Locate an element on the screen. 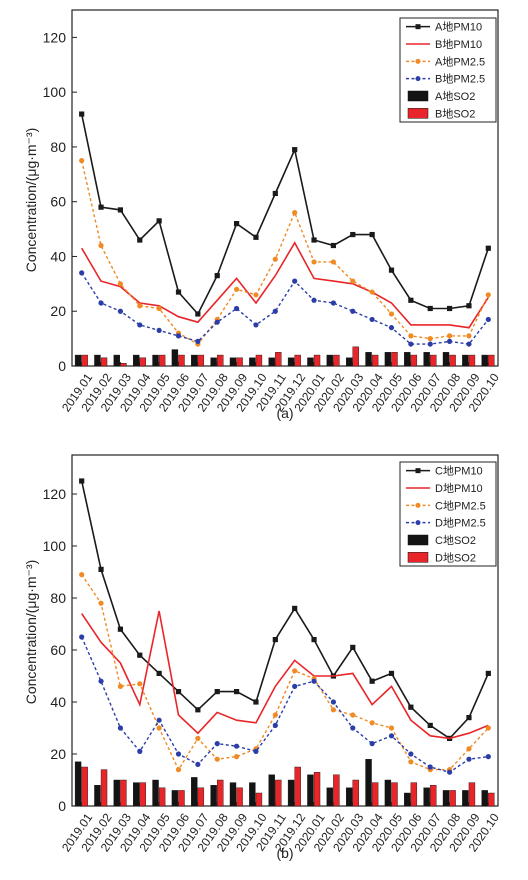 The width and height of the screenshot is (528, 880). legend-label-c-so2: C地SO2 is located at coordinates (455, 540).